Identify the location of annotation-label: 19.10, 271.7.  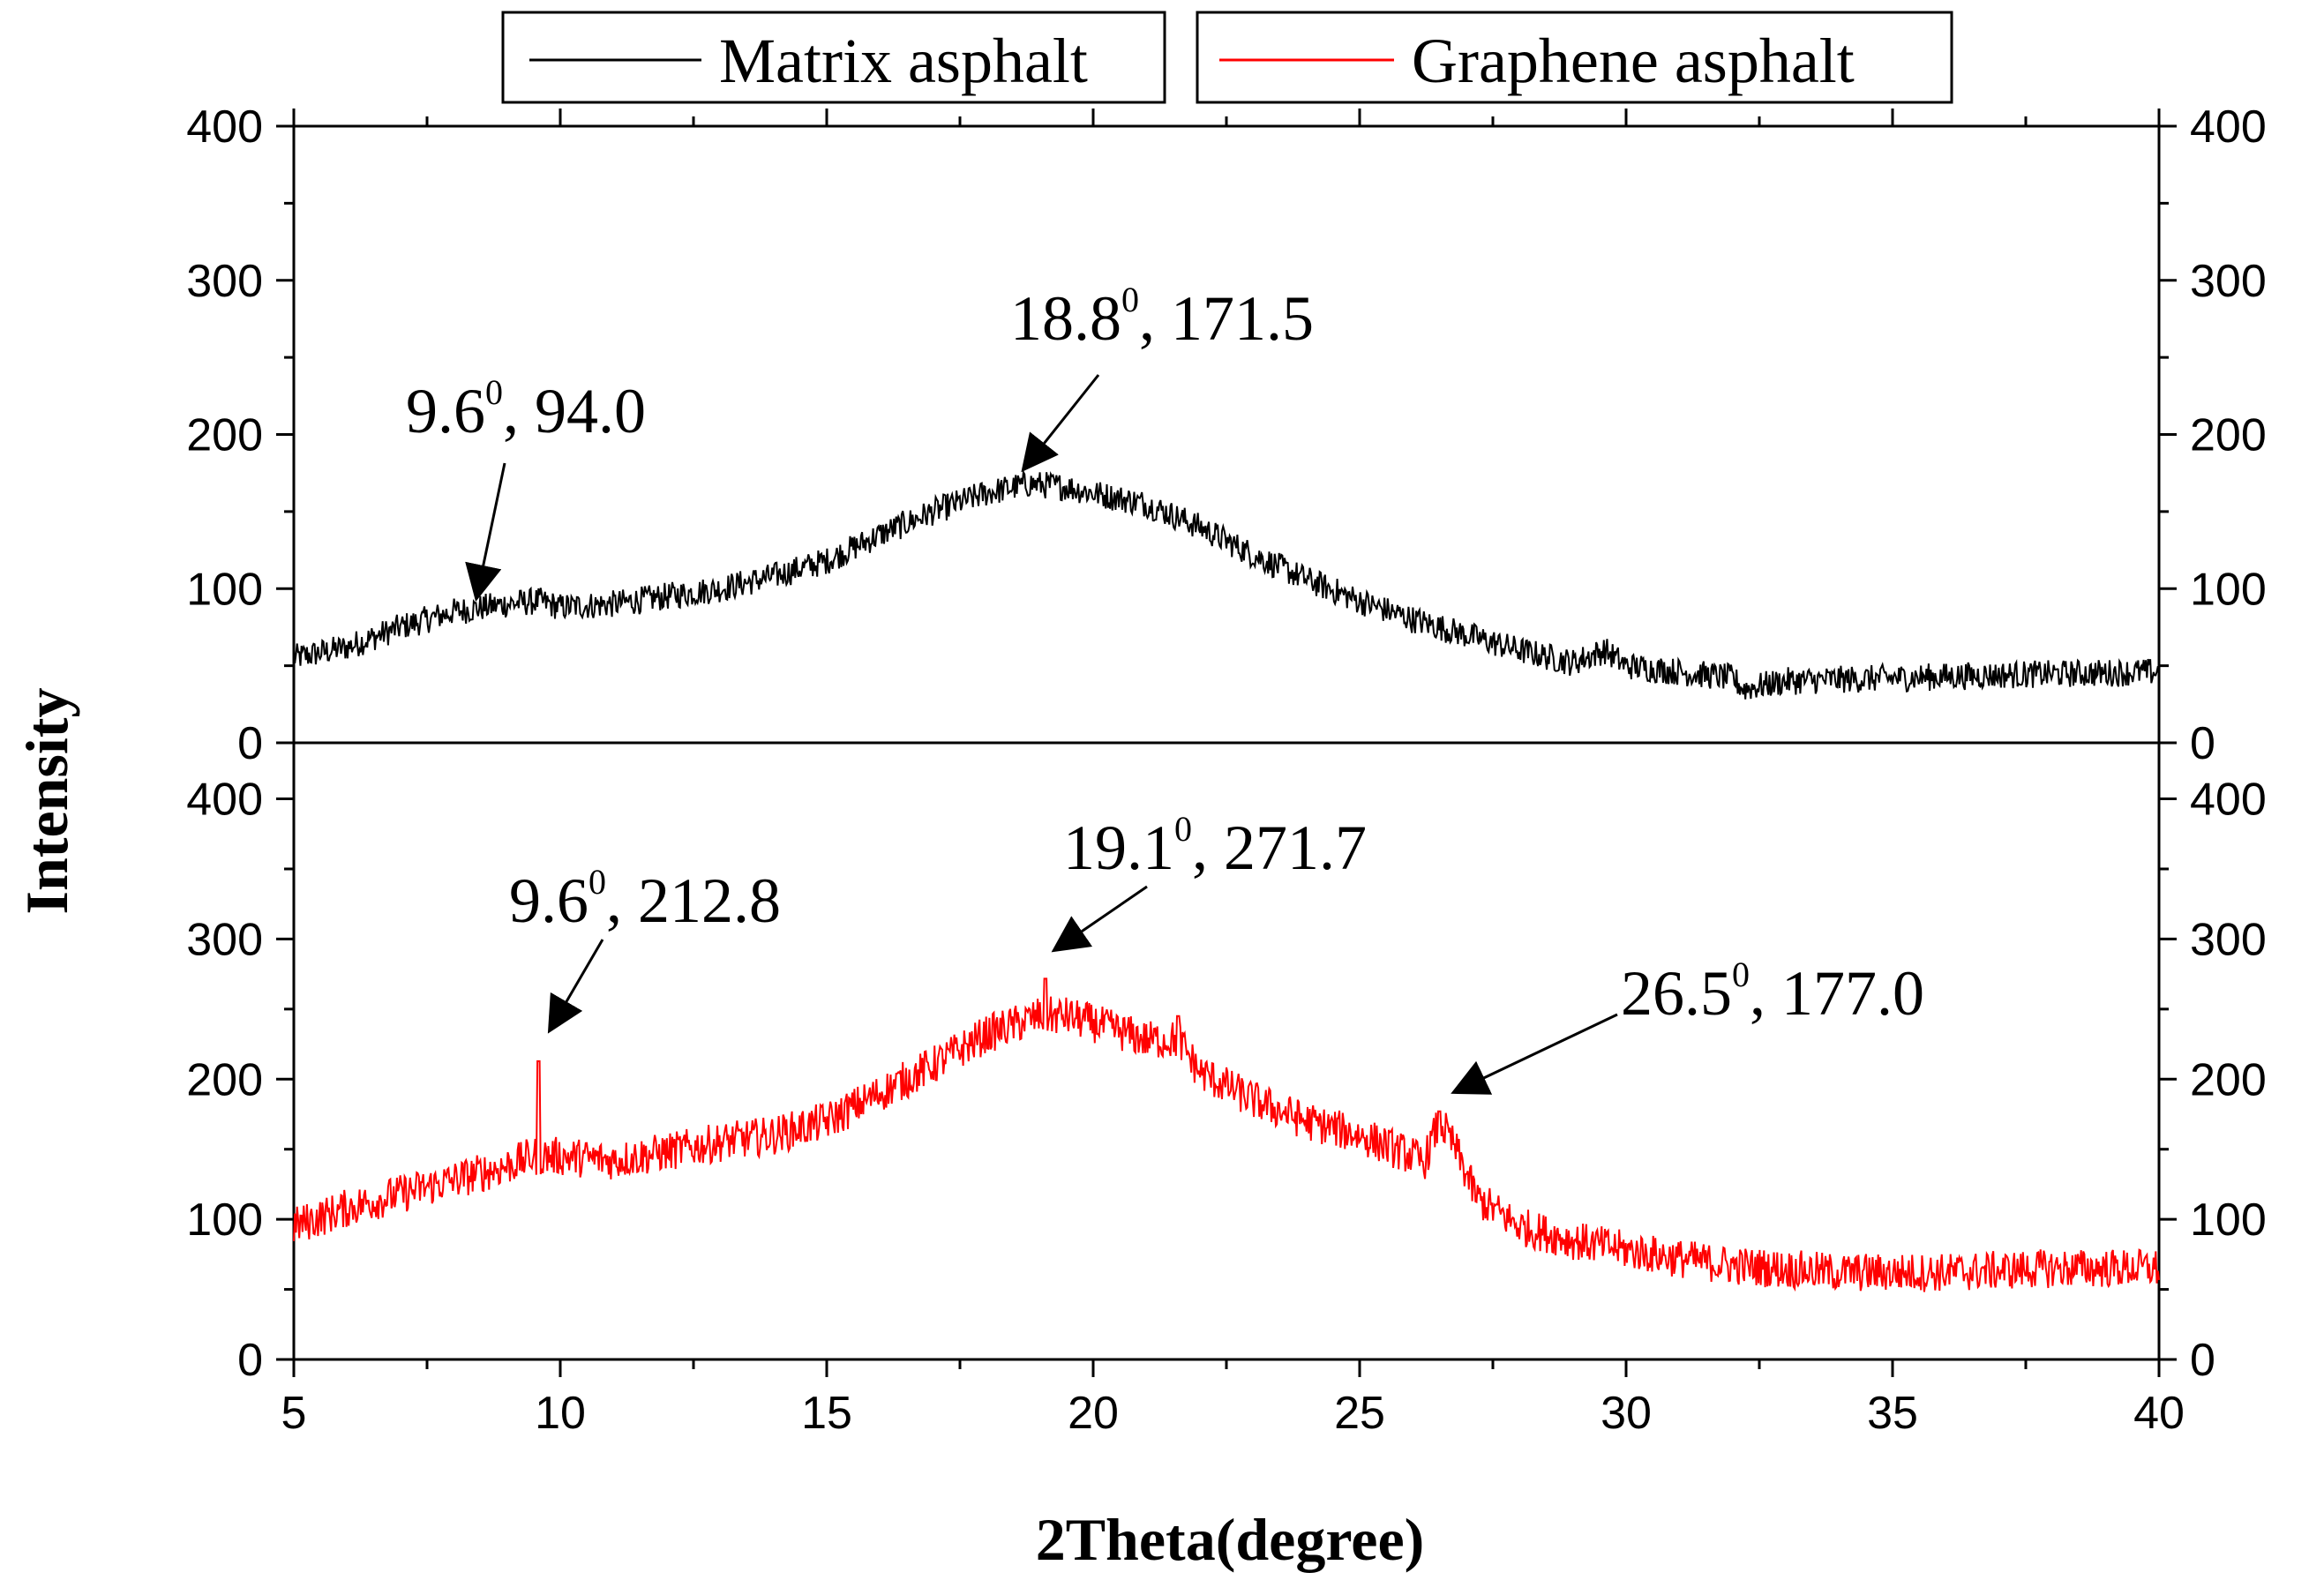
(1215, 846).